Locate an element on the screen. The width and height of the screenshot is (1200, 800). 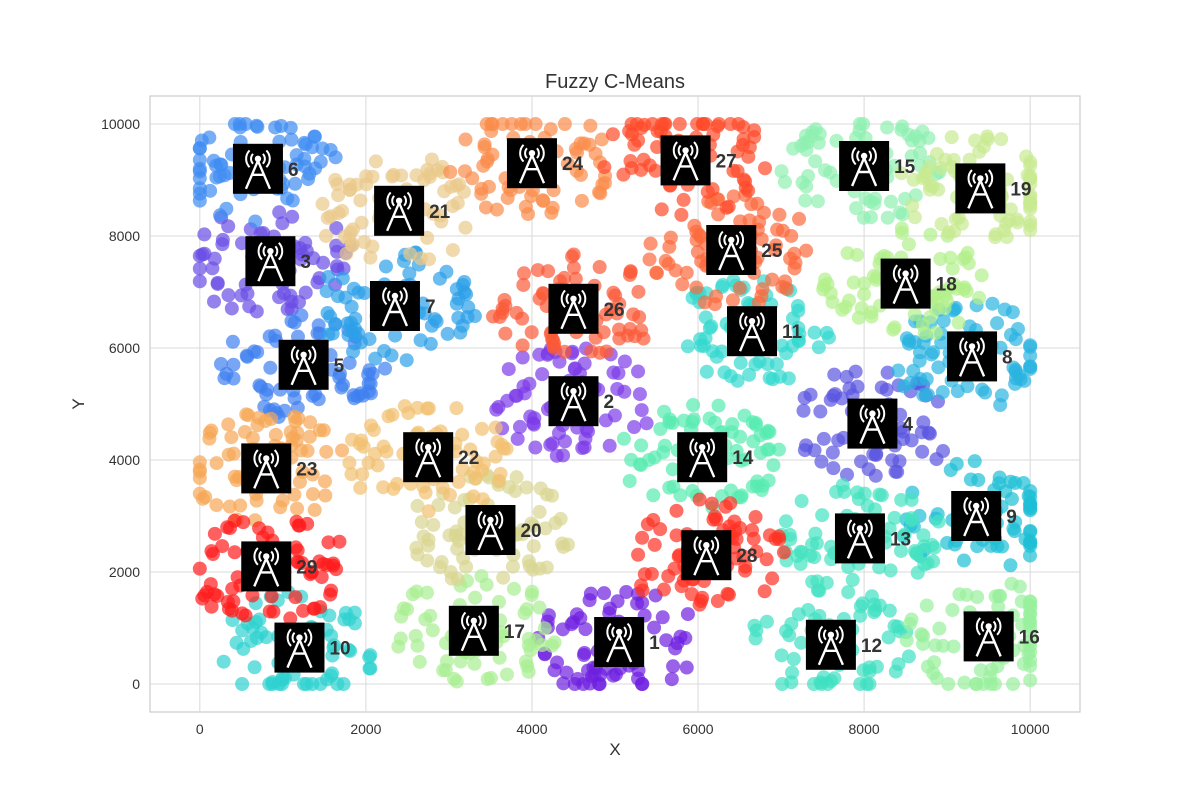
y-tick-label: 2000 is located at coordinates (124, 572).